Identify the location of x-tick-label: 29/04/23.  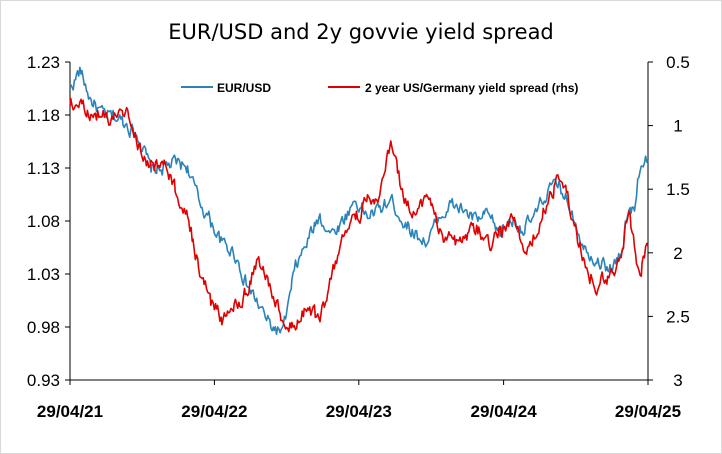
(359, 411).